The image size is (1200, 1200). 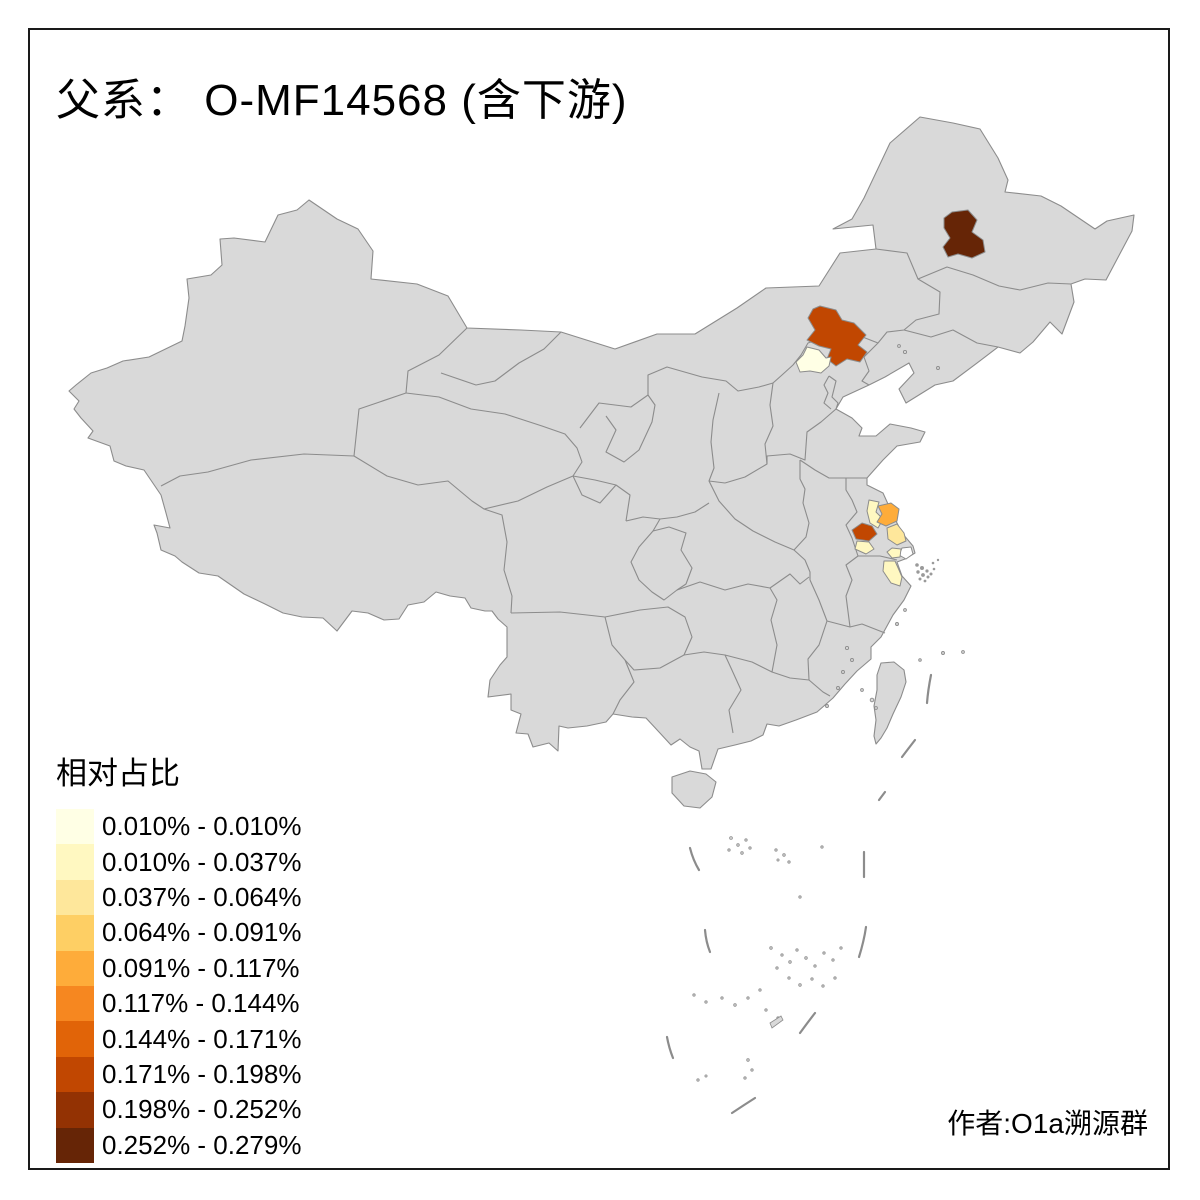 What do you see at coordinates (202, 932) in the screenshot?
I see `legend-label: 0.064% - 0.091%` at bounding box center [202, 932].